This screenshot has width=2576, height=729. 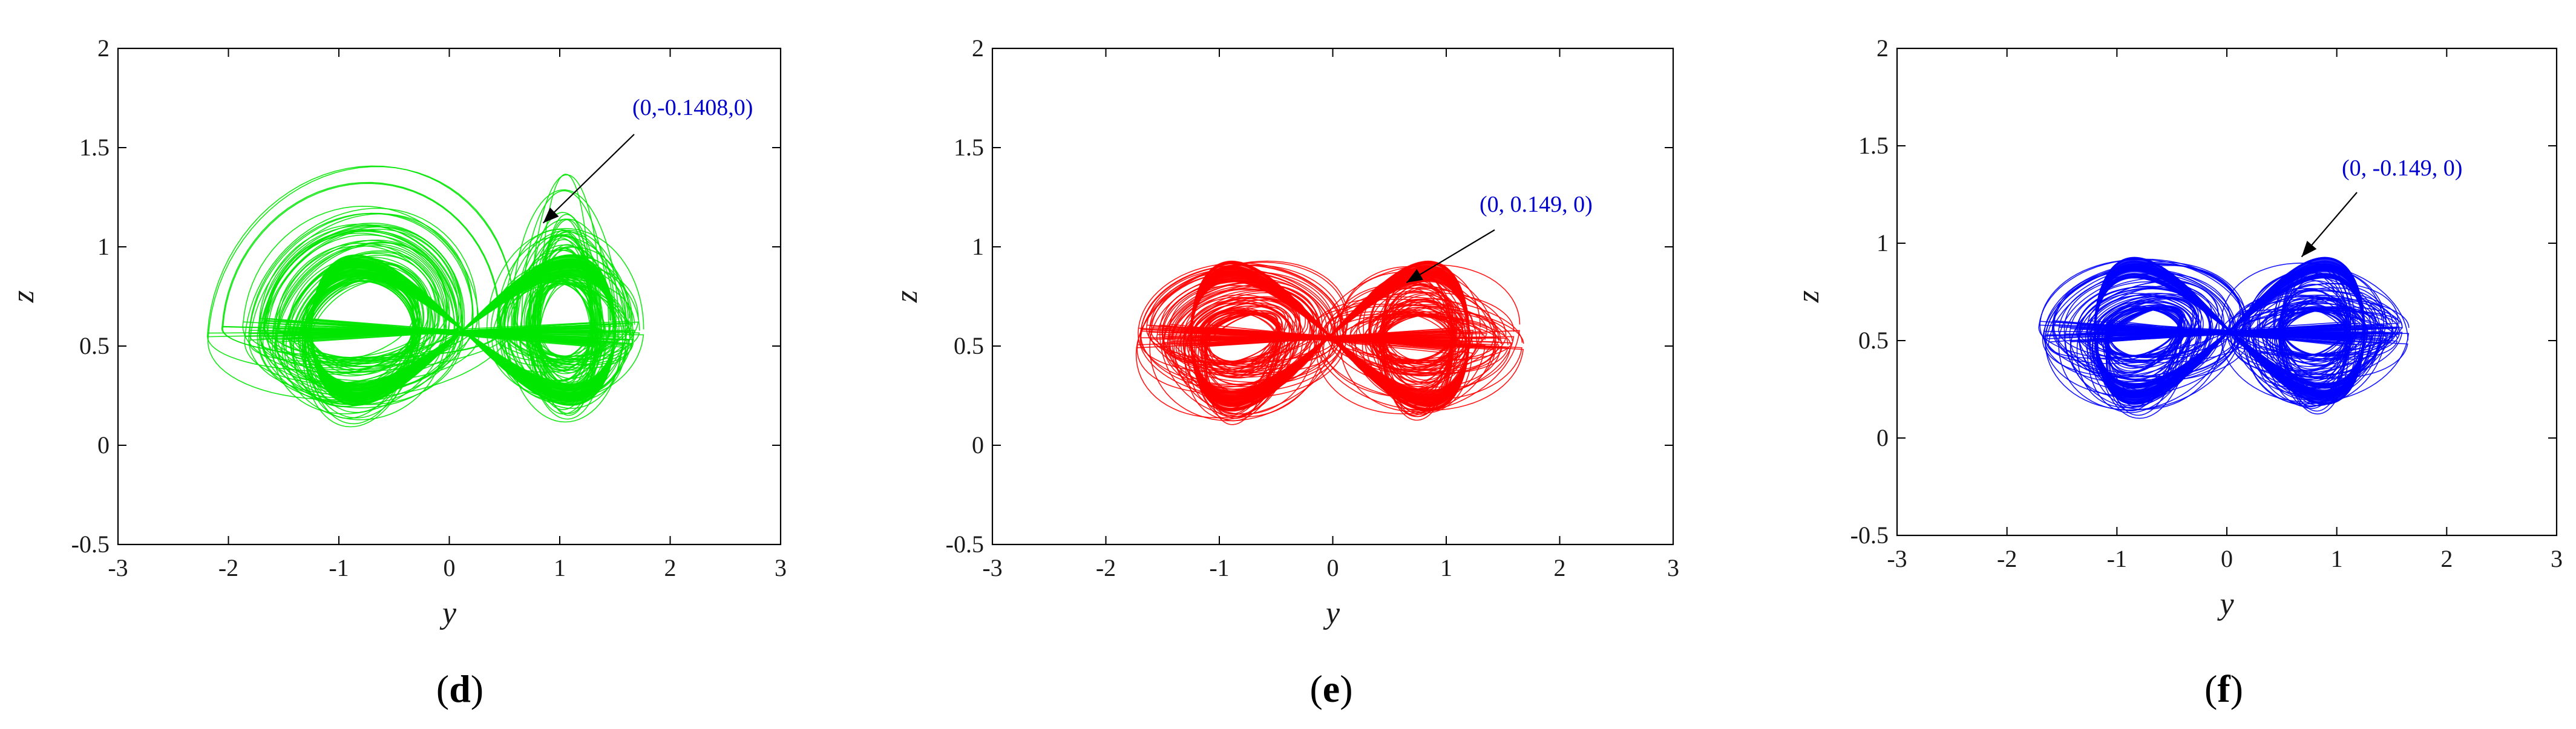 What do you see at coordinates (1536, 204) in the screenshot?
I see `annotation-label: (0, 0.149, 0)` at bounding box center [1536, 204].